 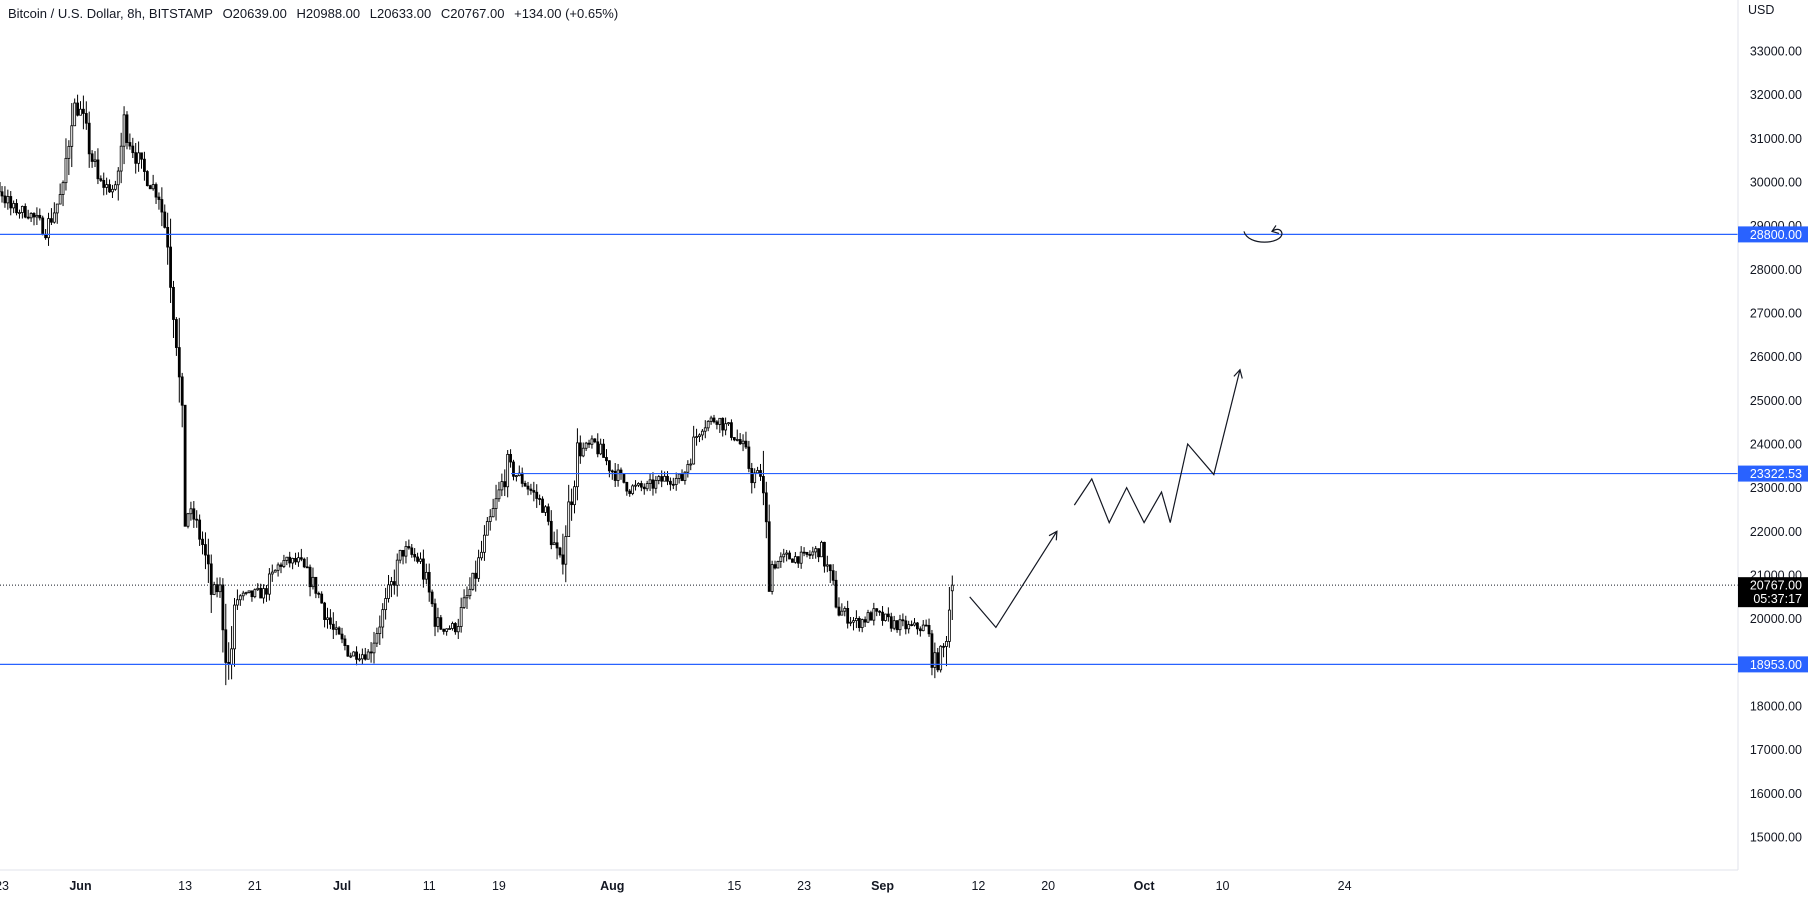 What do you see at coordinates (612, 886) in the screenshot?
I see `time-tick-label: Aug` at bounding box center [612, 886].